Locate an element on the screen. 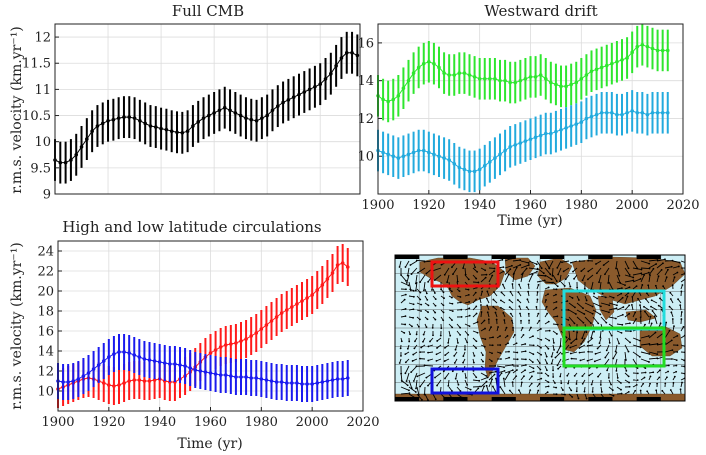  chart-title-full-cmb: Full CMB is located at coordinates (208, 11).